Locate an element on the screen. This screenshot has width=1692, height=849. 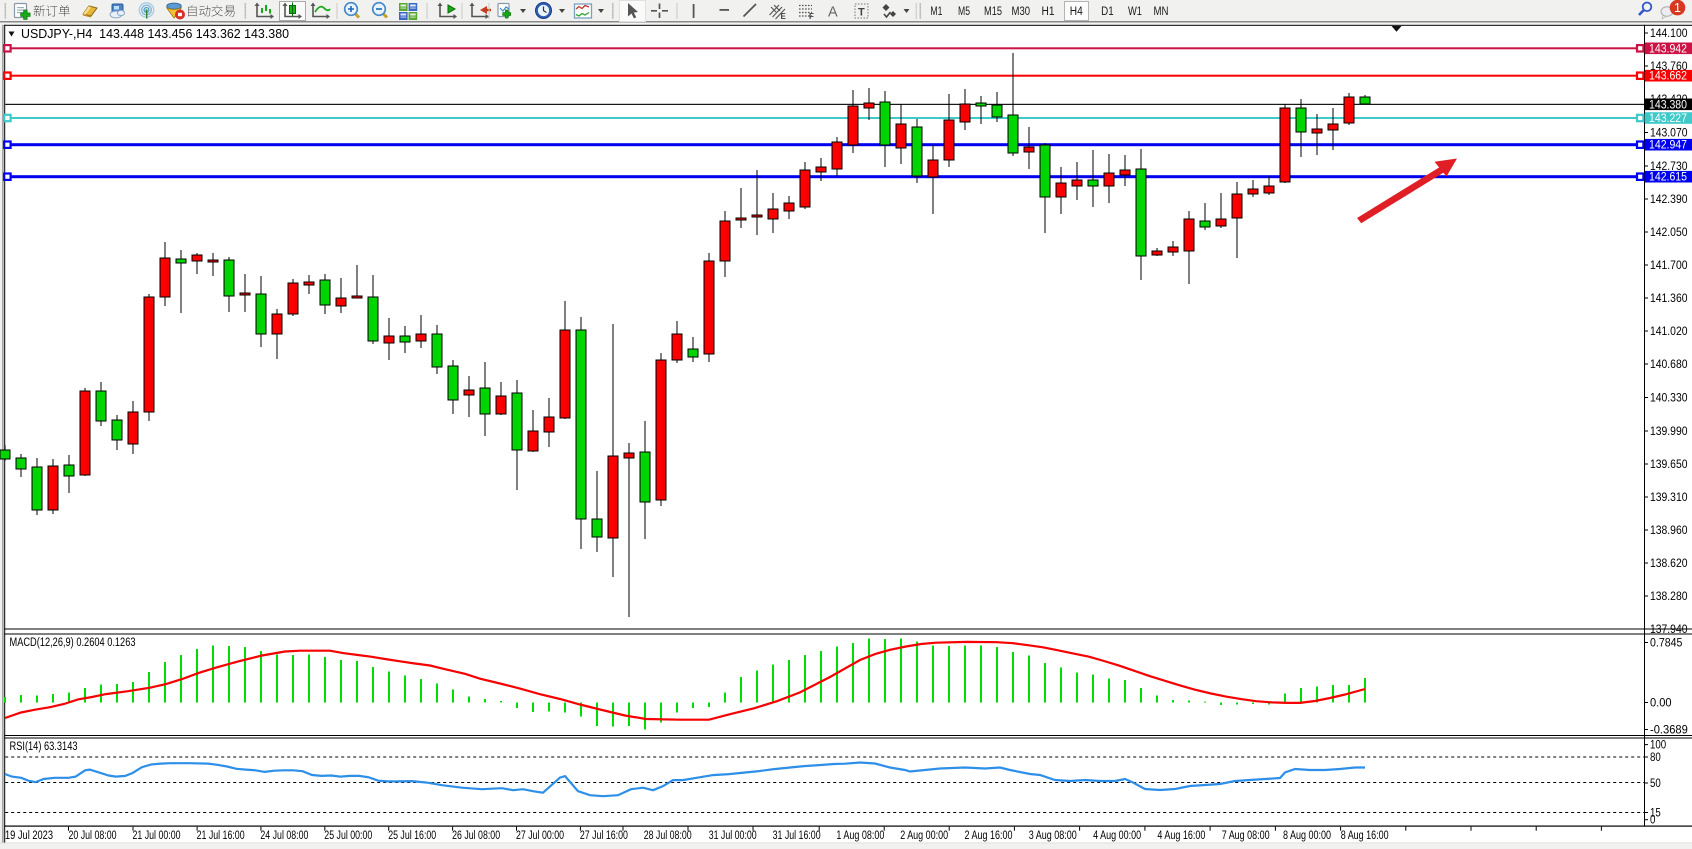
svg-text: M30 is located at coordinates (1021, 12).